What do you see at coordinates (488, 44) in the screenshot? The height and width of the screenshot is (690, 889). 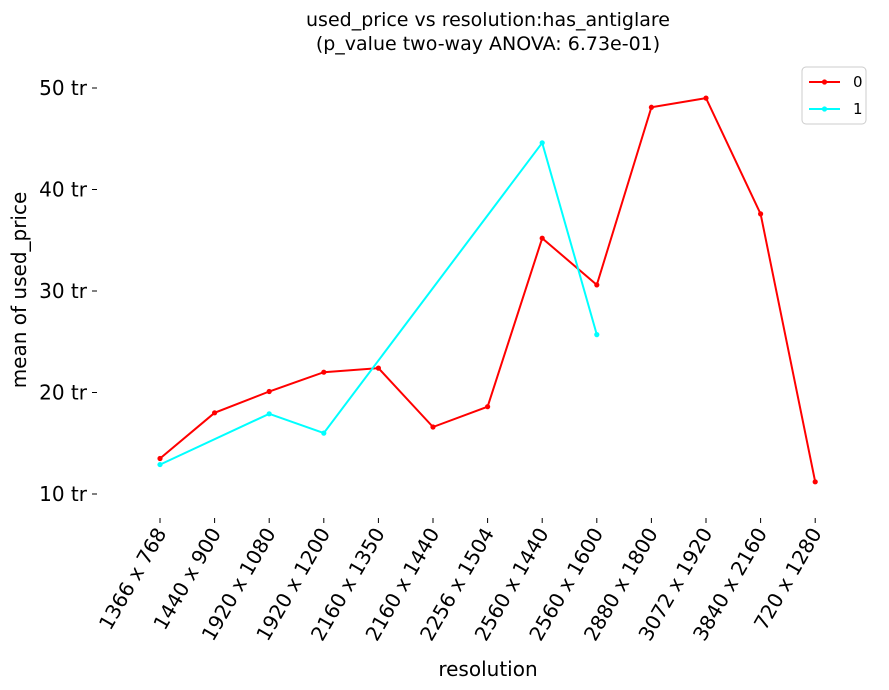 I see `chart-subtitle: (p_value two-way ANOVA: 6.73e-01)` at bounding box center [488, 44].